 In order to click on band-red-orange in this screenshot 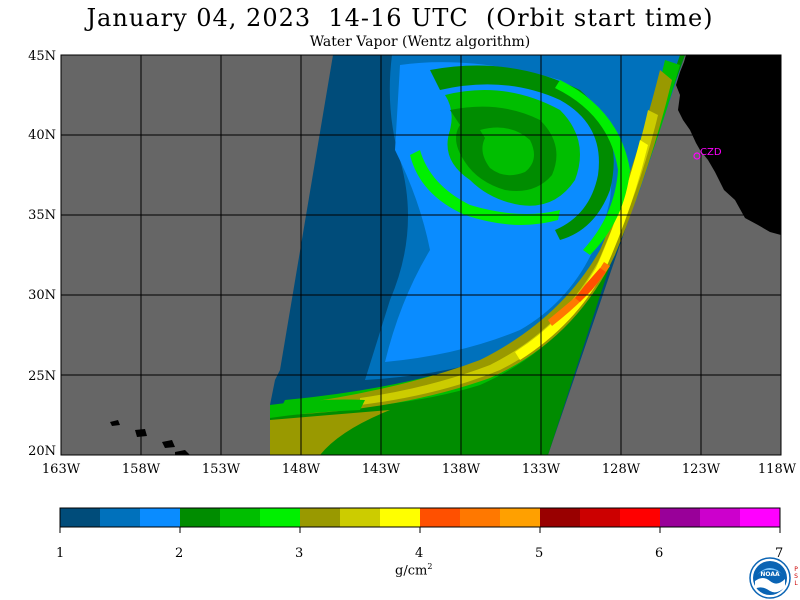, I will do `click(590, 285)`.